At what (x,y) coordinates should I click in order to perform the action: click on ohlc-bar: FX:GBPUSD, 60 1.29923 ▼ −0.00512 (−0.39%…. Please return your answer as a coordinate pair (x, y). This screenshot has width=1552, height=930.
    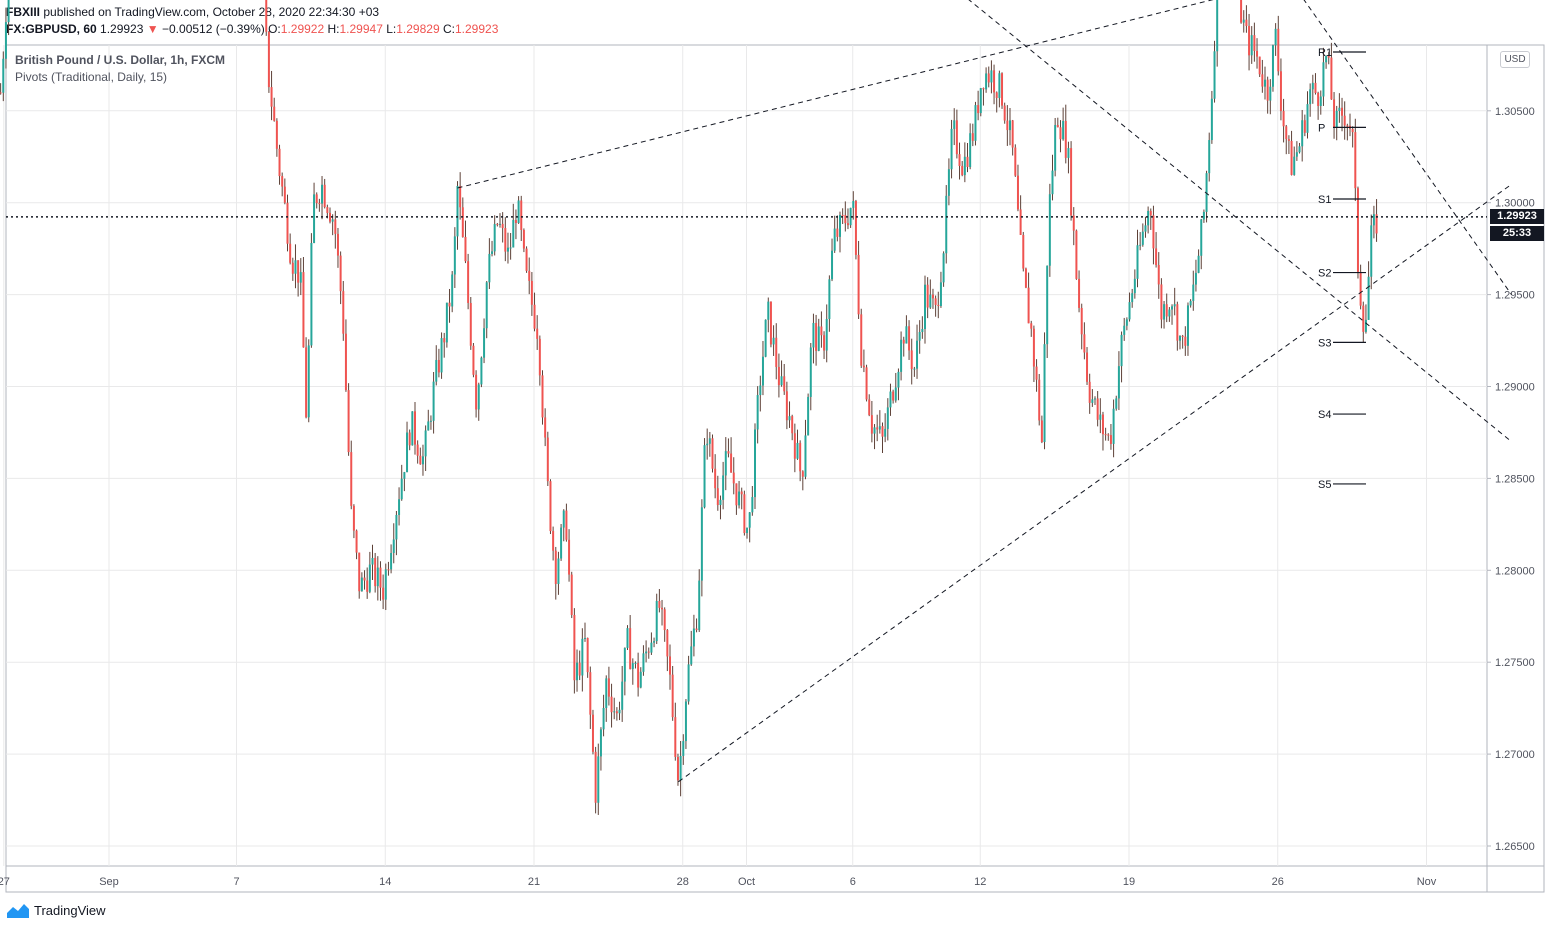
    Looking at the image, I should click on (252, 29).